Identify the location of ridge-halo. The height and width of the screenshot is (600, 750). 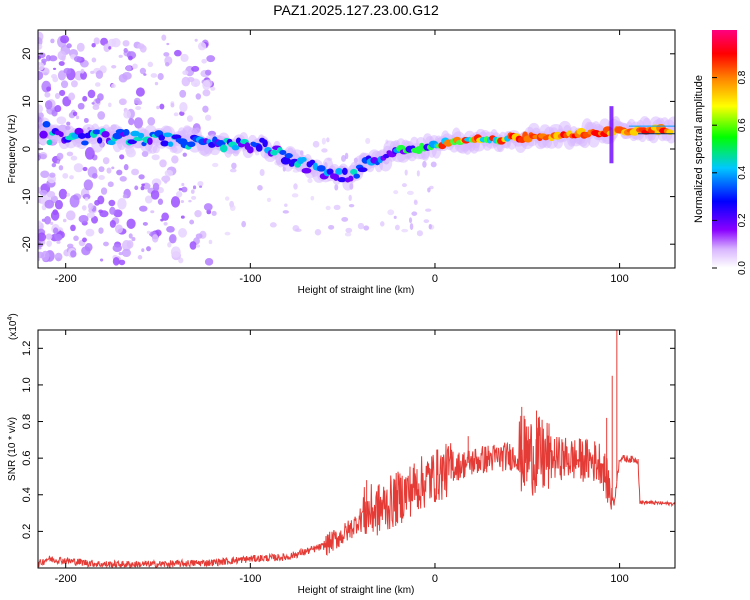
(671, 124).